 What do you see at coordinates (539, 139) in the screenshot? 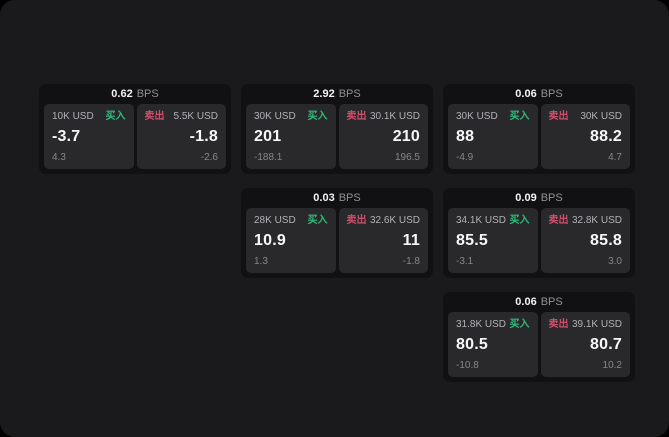
I see `quote-panels: 30K USD 买入 88 -4.9 卖出 30K USD 88.2 4.7` at bounding box center [539, 139].